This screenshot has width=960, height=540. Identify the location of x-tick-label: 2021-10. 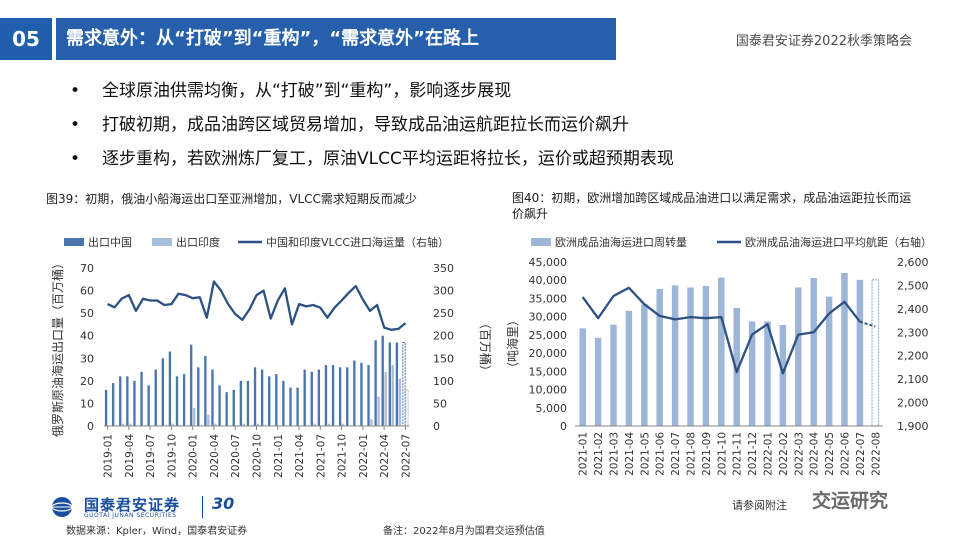
(343, 456).